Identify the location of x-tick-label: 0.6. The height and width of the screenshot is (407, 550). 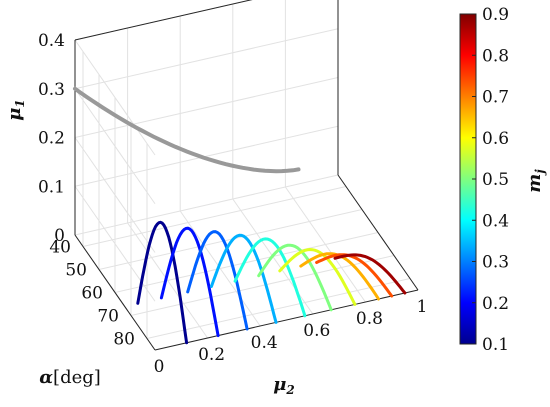
(316, 331).